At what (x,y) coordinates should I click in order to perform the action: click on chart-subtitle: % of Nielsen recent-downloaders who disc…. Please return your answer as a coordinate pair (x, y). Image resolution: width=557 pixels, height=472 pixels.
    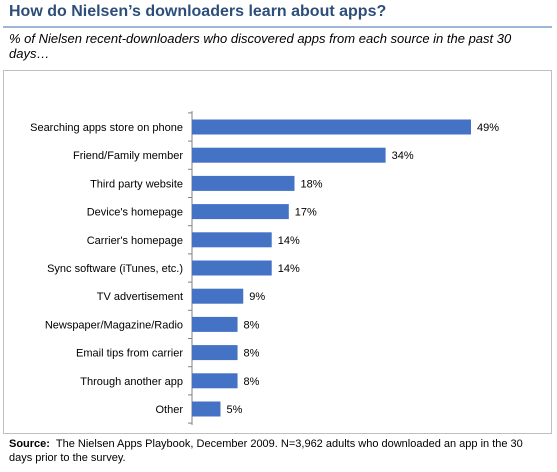
    Looking at the image, I should click on (260, 46).